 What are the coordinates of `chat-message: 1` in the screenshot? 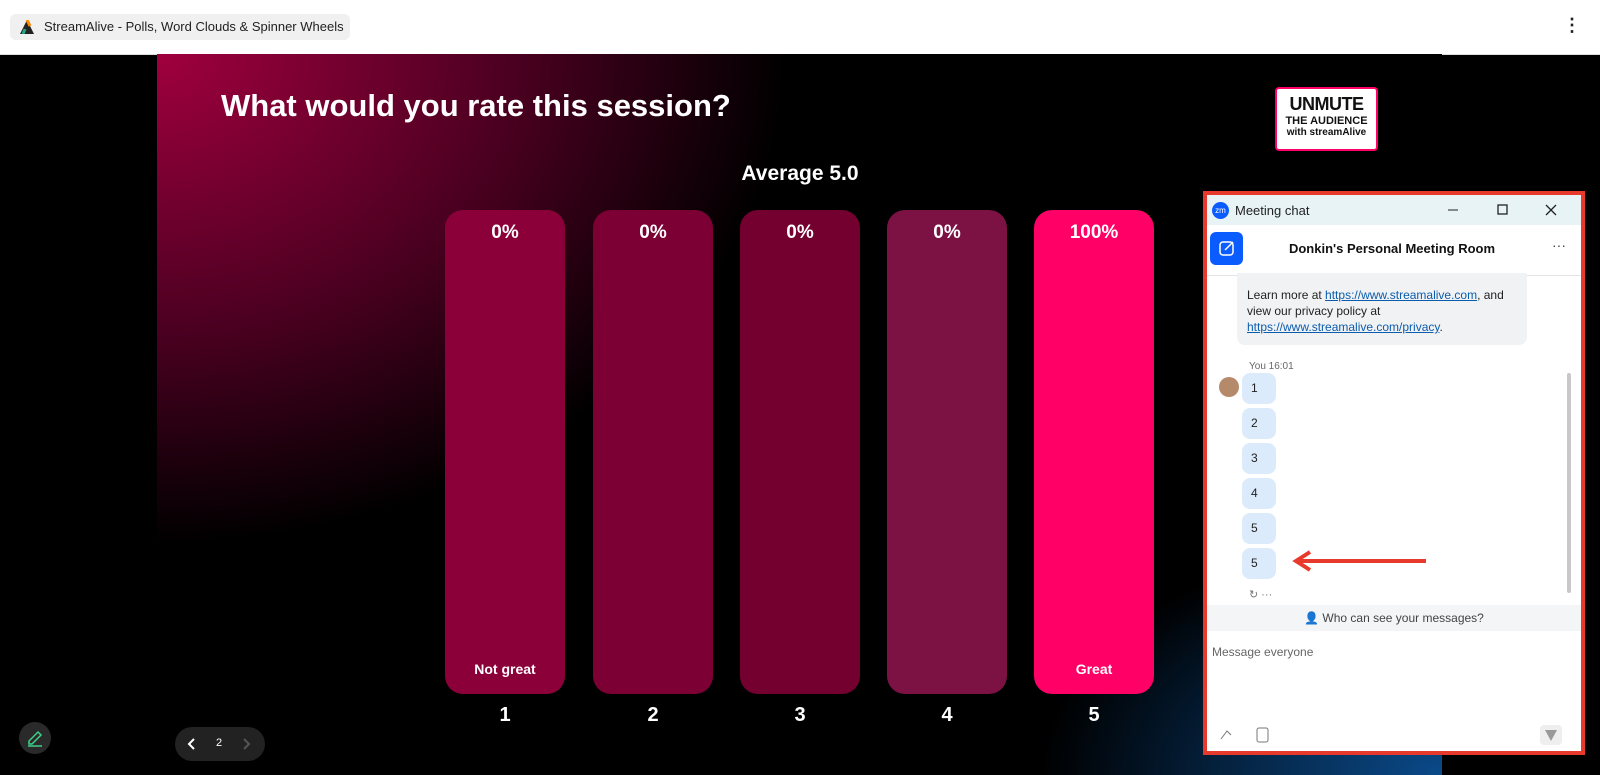 It's located at (1259, 388).